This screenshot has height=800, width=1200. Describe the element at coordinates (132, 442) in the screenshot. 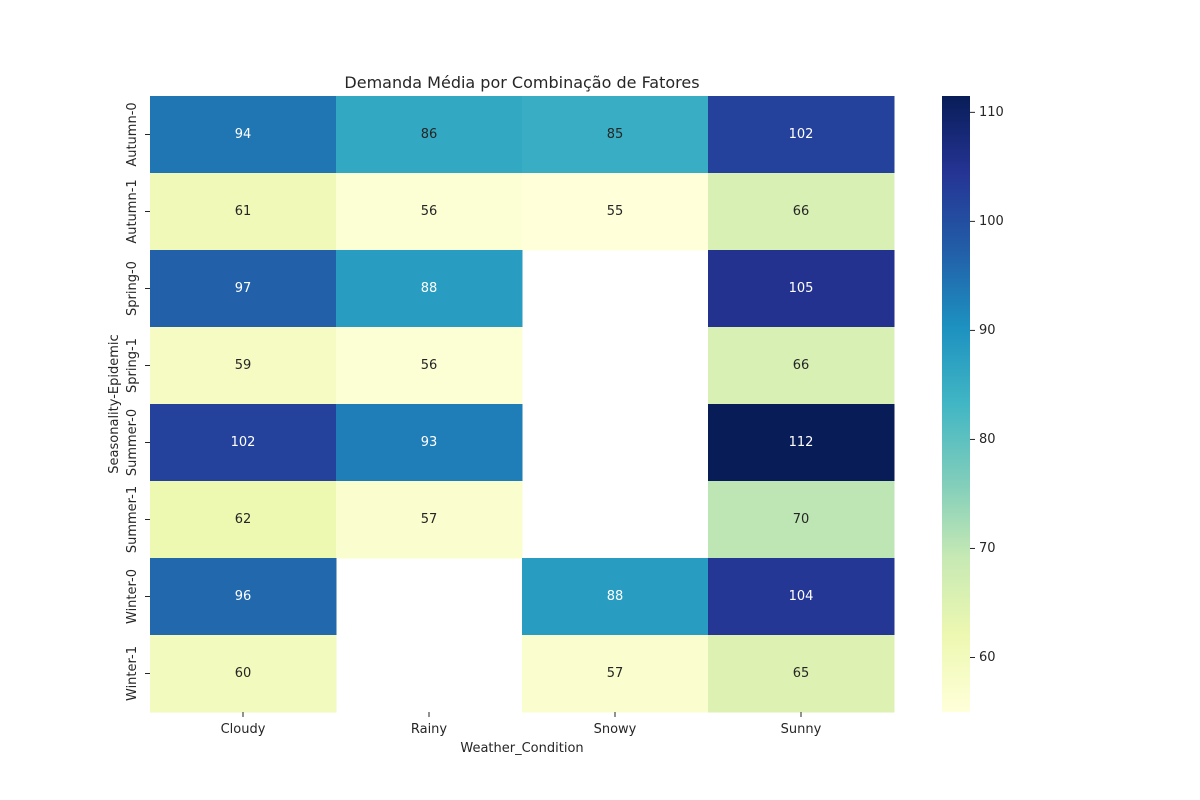

I see `y-tick-label: Summer-0` at that location.